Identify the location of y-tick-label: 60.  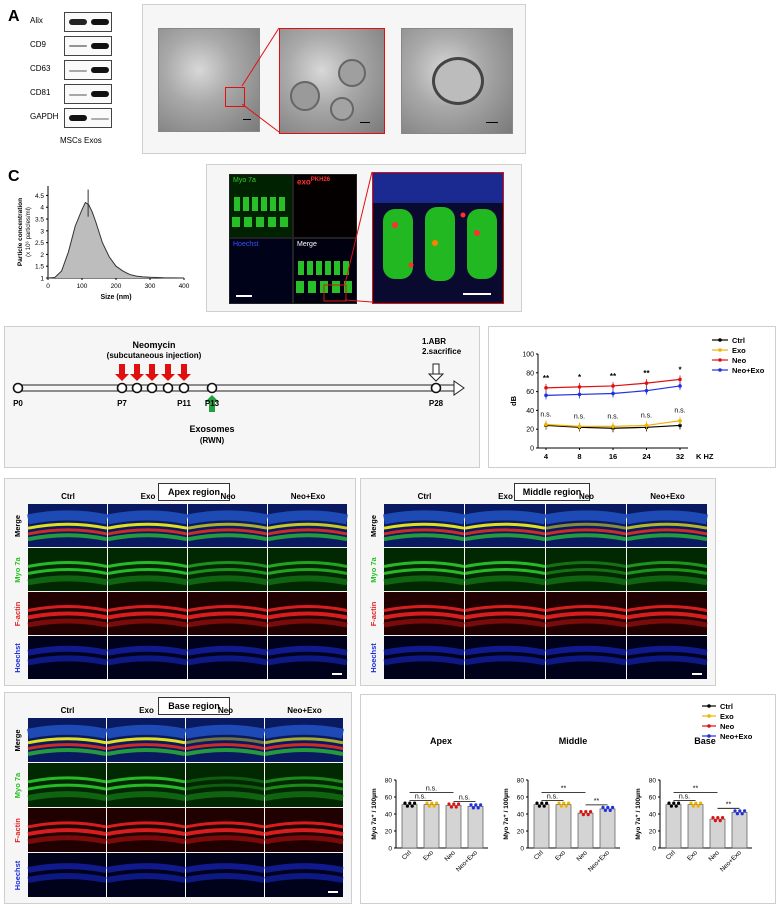
(389, 798).